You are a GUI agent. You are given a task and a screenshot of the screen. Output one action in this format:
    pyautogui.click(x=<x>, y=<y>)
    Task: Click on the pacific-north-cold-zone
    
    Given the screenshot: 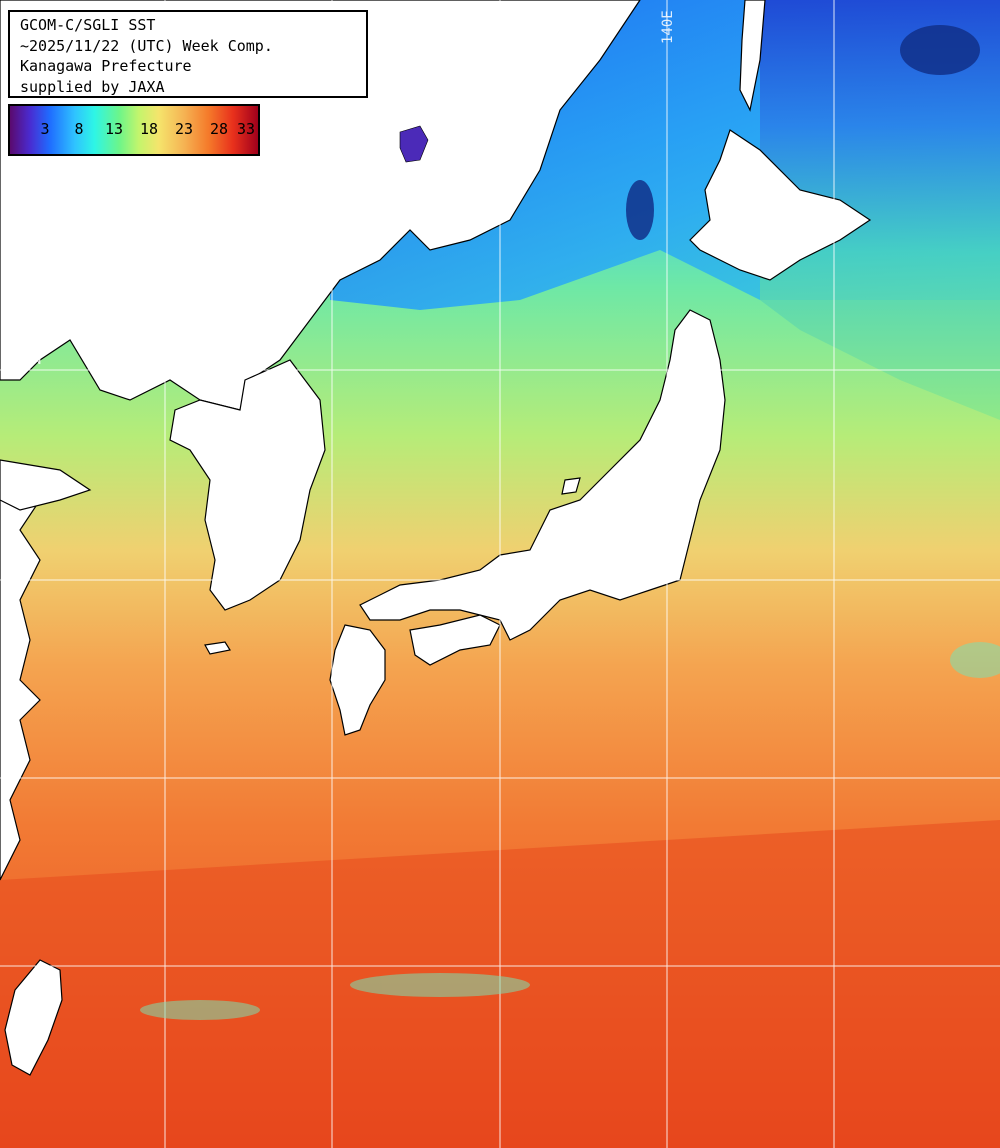 What is the action you would take?
    pyautogui.click(x=880, y=210)
    